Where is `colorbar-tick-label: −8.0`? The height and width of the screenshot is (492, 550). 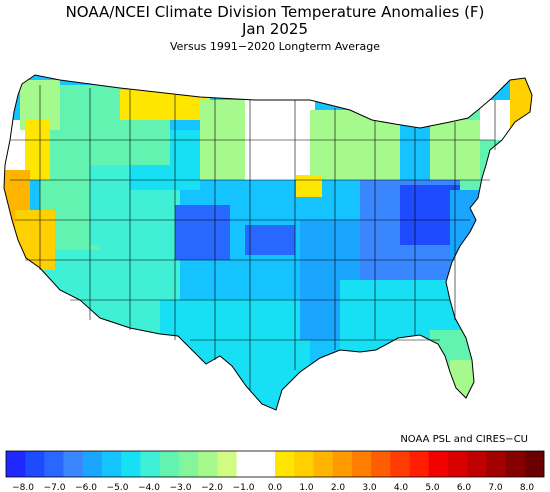 colorbar-tick-label: −8.0 is located at coordinates (23, 487).